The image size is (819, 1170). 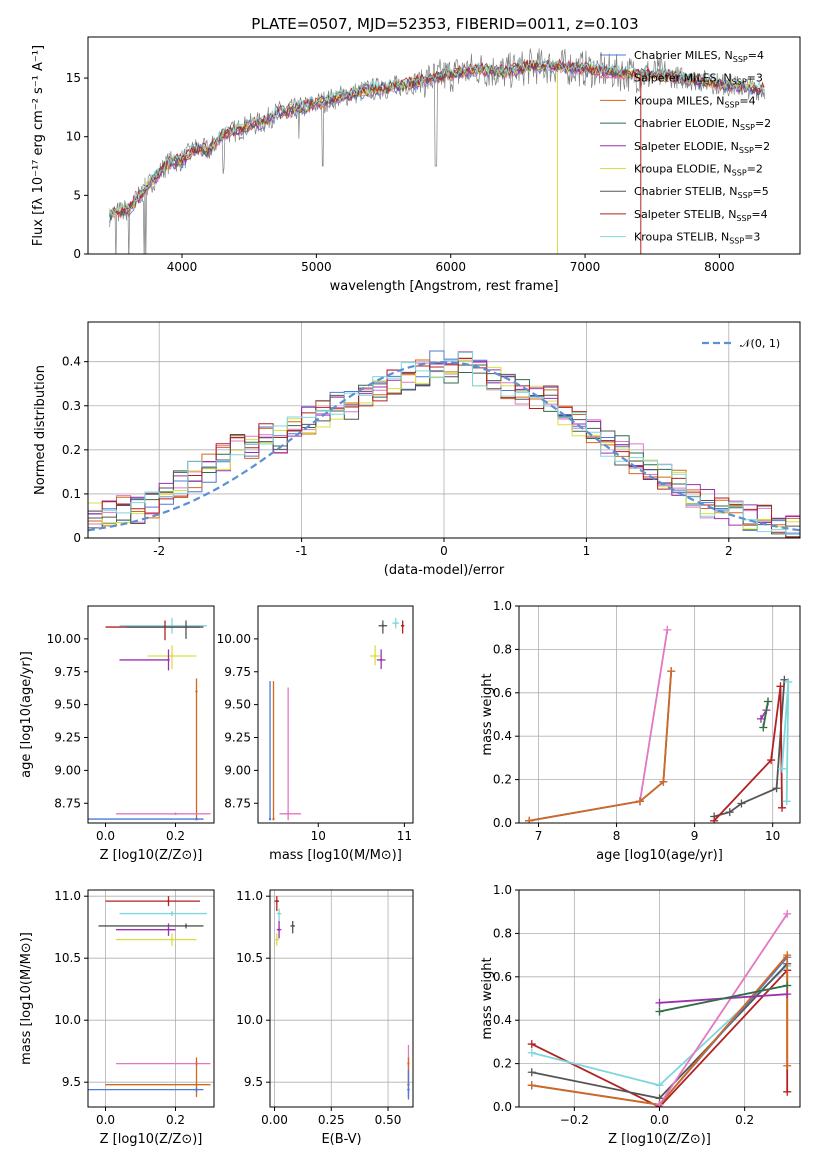 I want to click on x-tick-label: 9, so click(x=695, y=836).